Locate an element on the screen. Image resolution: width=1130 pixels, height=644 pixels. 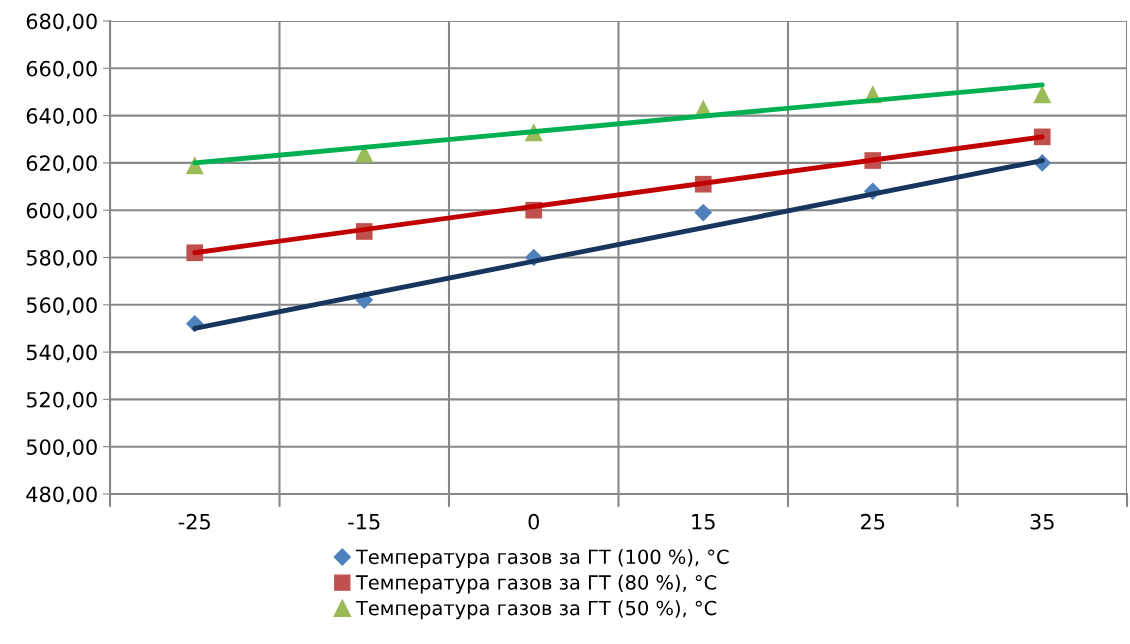
x-tick-label: 35 is located at coordinates (1042, 521).